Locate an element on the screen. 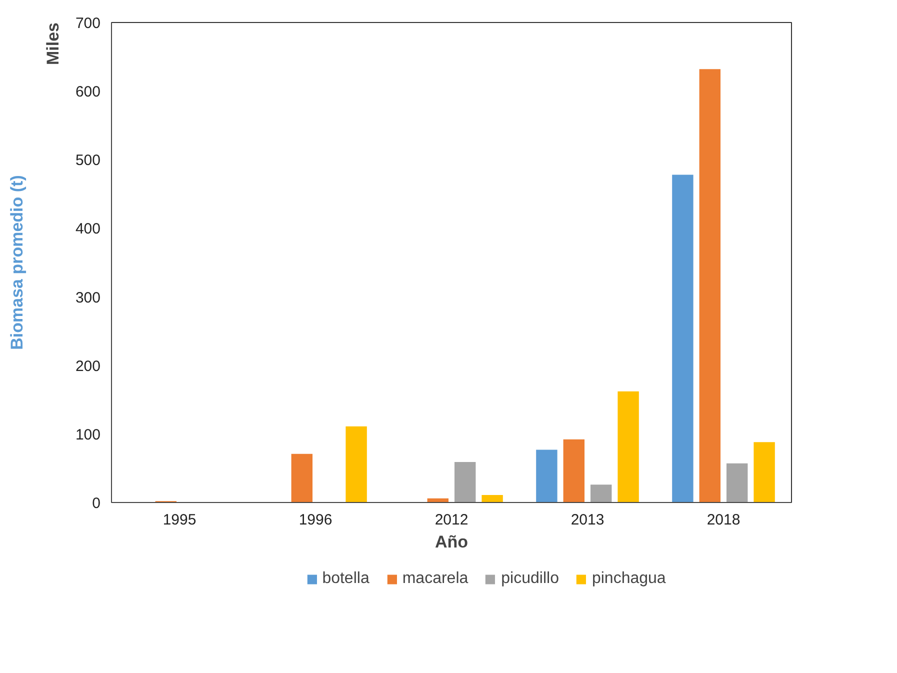 The height and width of the screenshot is (673, 897). text: Miles is located at coordinates (53, 44).